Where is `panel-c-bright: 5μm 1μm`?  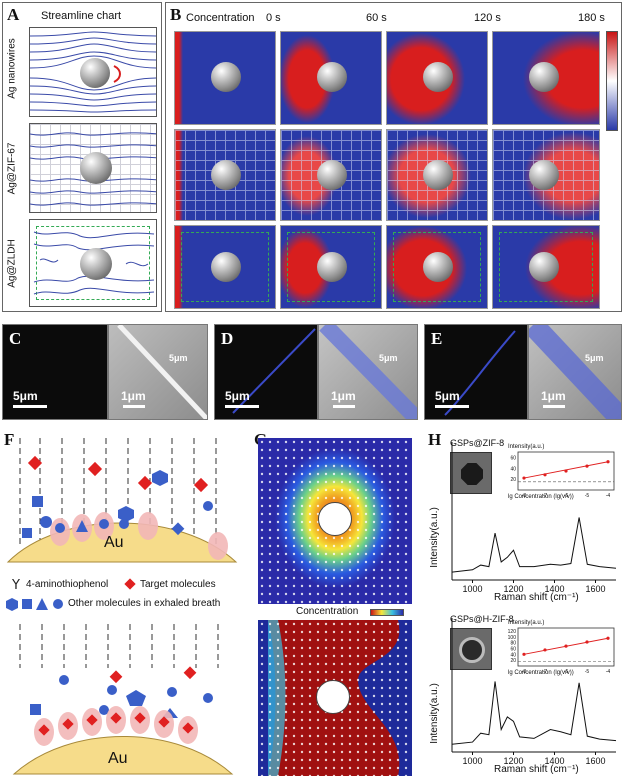 panel-c-bright: 5μm 1μm is located at coordinates (158, 372).